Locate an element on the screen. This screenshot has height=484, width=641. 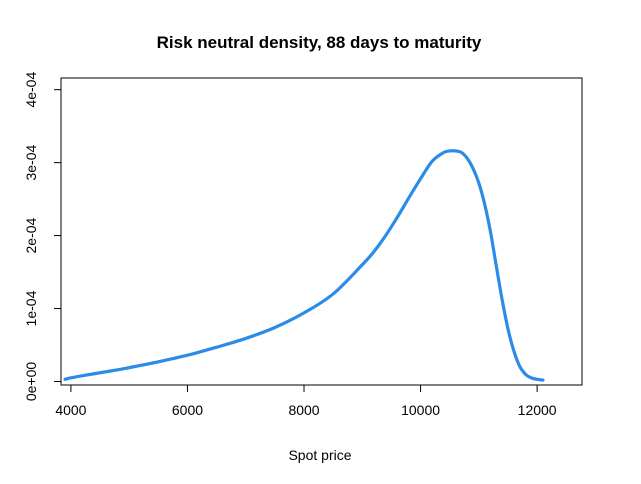
x-tick-label: 4000 is located at coordinates (70, 410).